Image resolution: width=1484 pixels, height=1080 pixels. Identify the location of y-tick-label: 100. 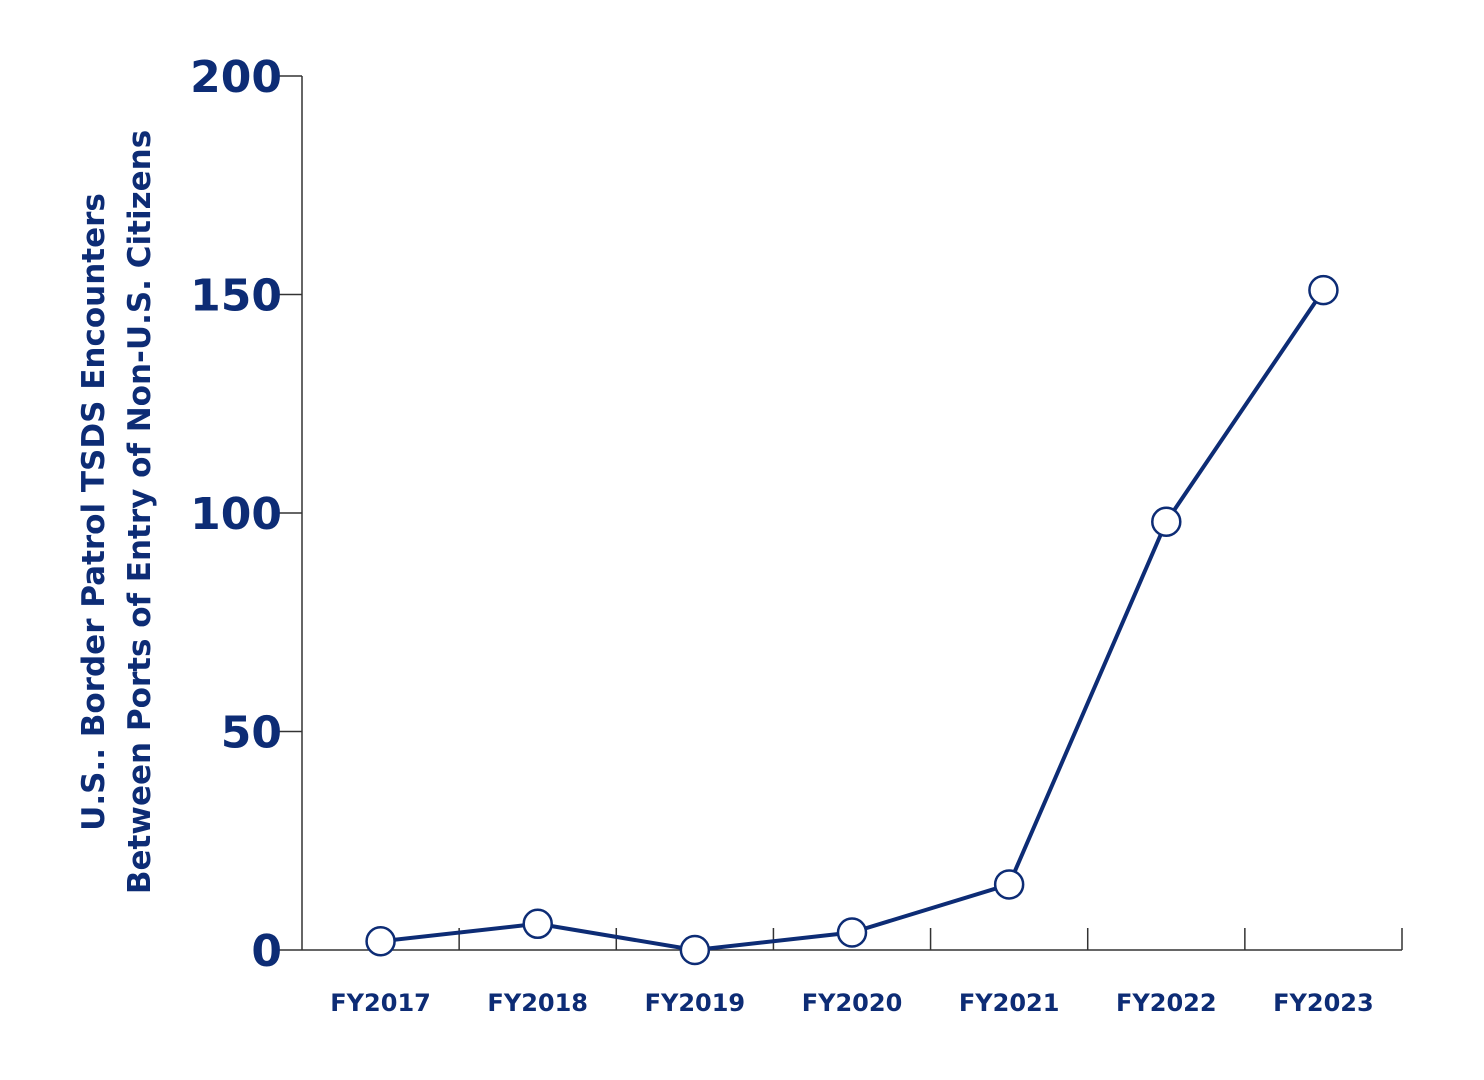
(236, 514).